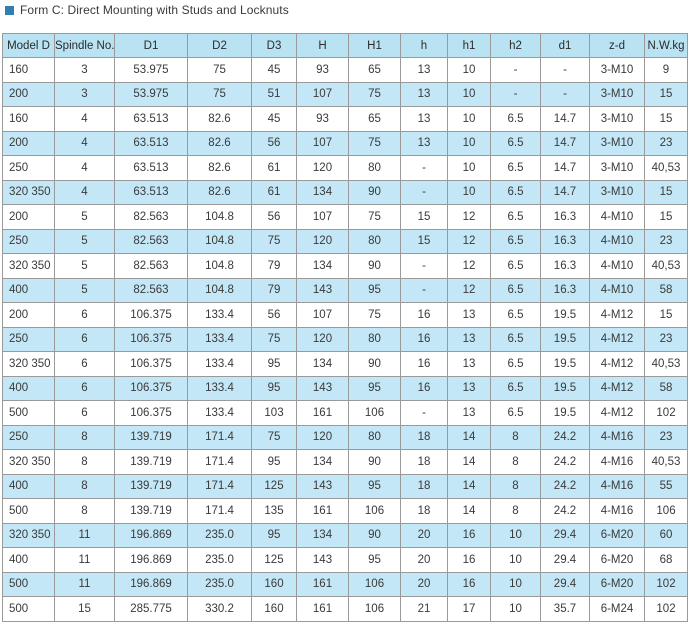 The height and width of the screenshot is (629, 689). What do you see at coordinates (666, 535) in the screenshot?
I see `table-cell: 60` at bounding box center [666, 535].